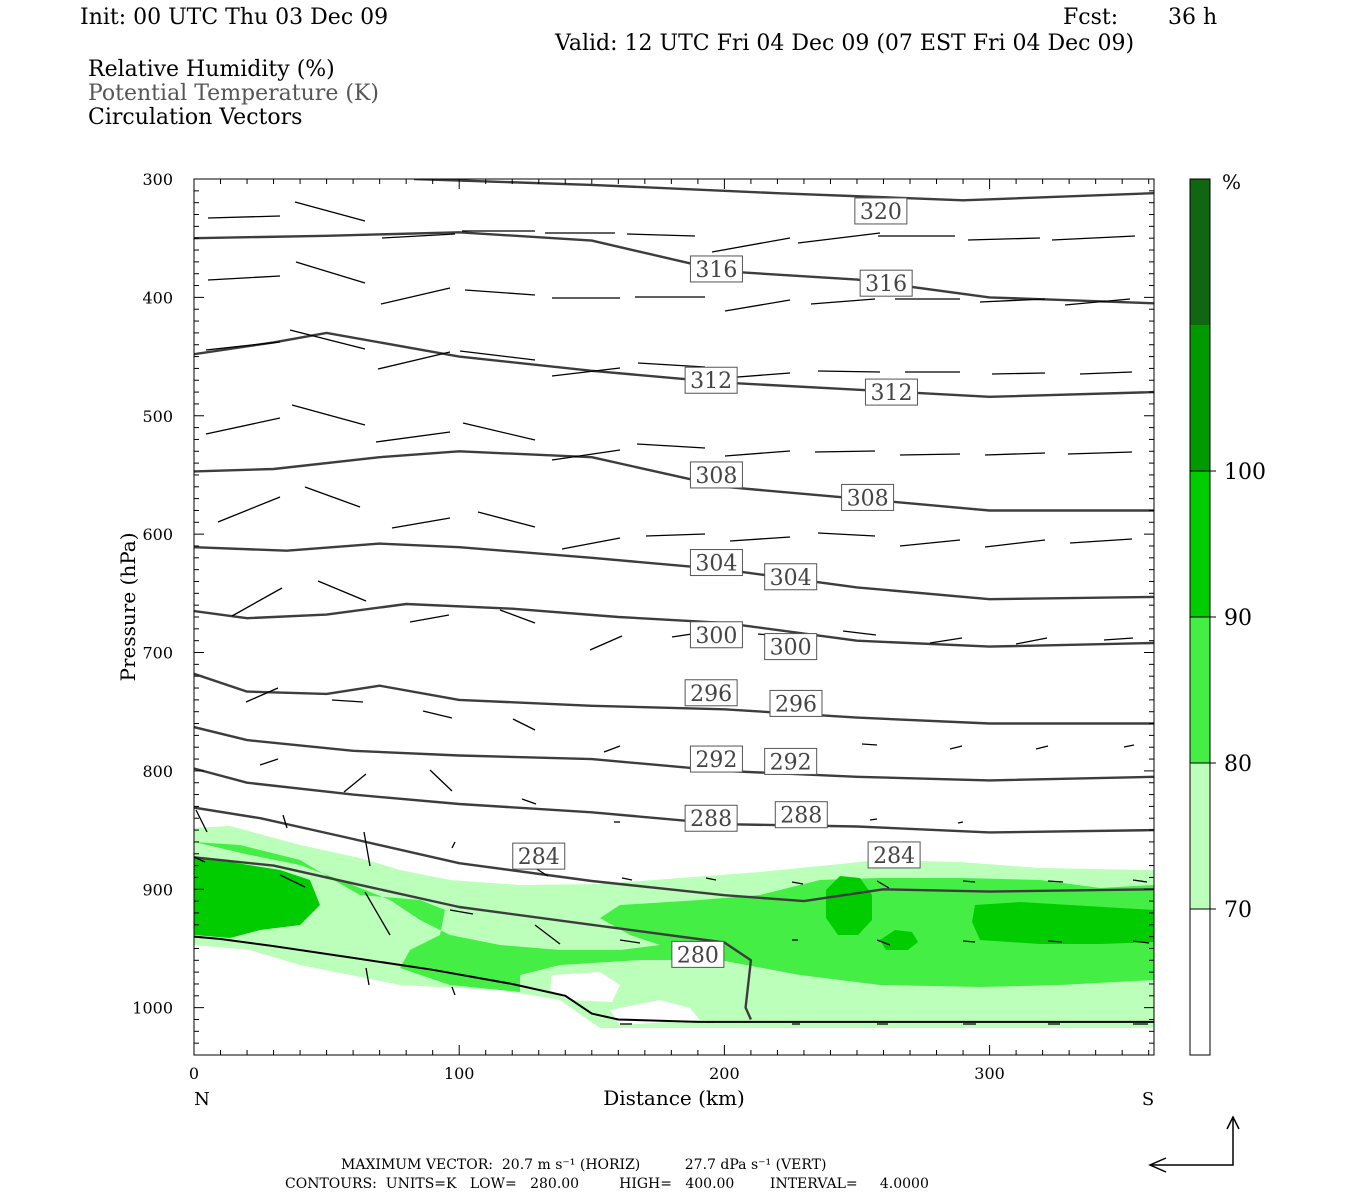 The width and height of the screenshot is (1350, 1200). Describe the element at coordinates (211, 69) in the screenshot. I see `legend-relative-humidity: Relative Humidity (%)` at that location.